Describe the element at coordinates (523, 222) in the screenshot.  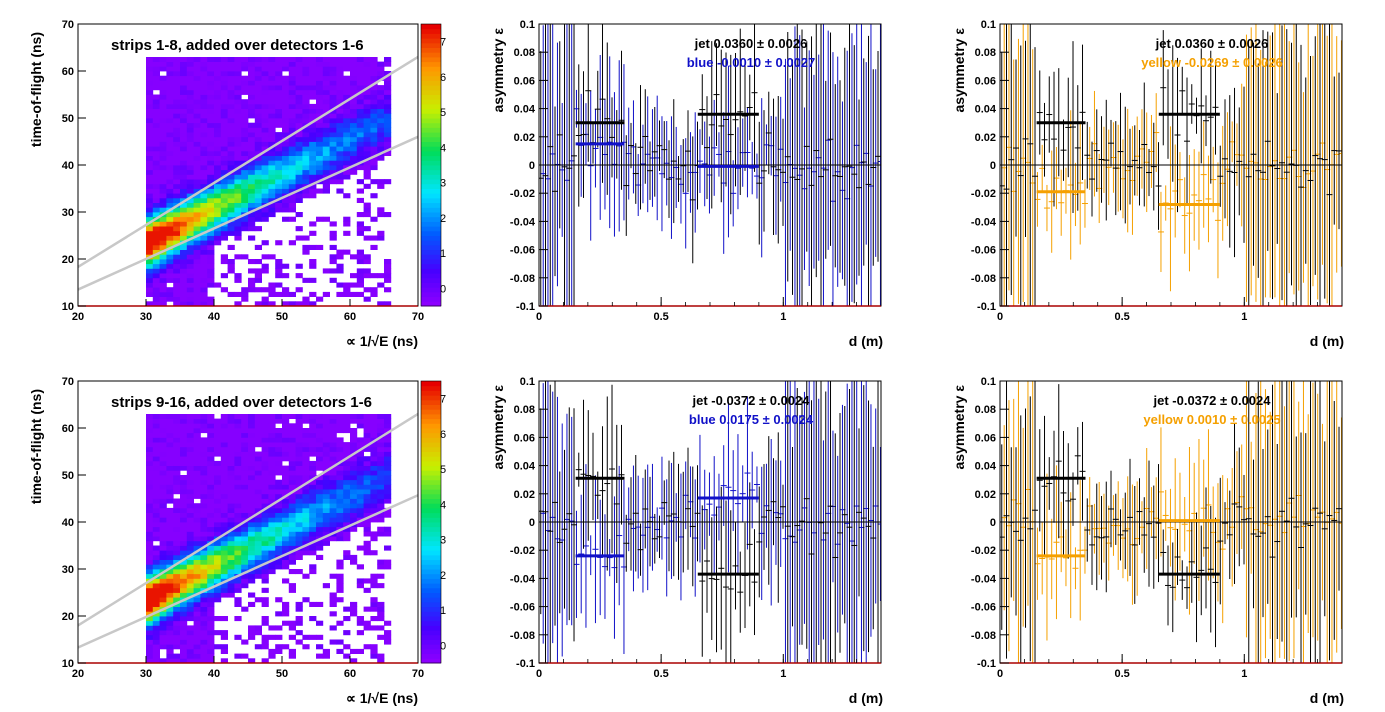
I see `y-tick-label: -0.04` at that location.